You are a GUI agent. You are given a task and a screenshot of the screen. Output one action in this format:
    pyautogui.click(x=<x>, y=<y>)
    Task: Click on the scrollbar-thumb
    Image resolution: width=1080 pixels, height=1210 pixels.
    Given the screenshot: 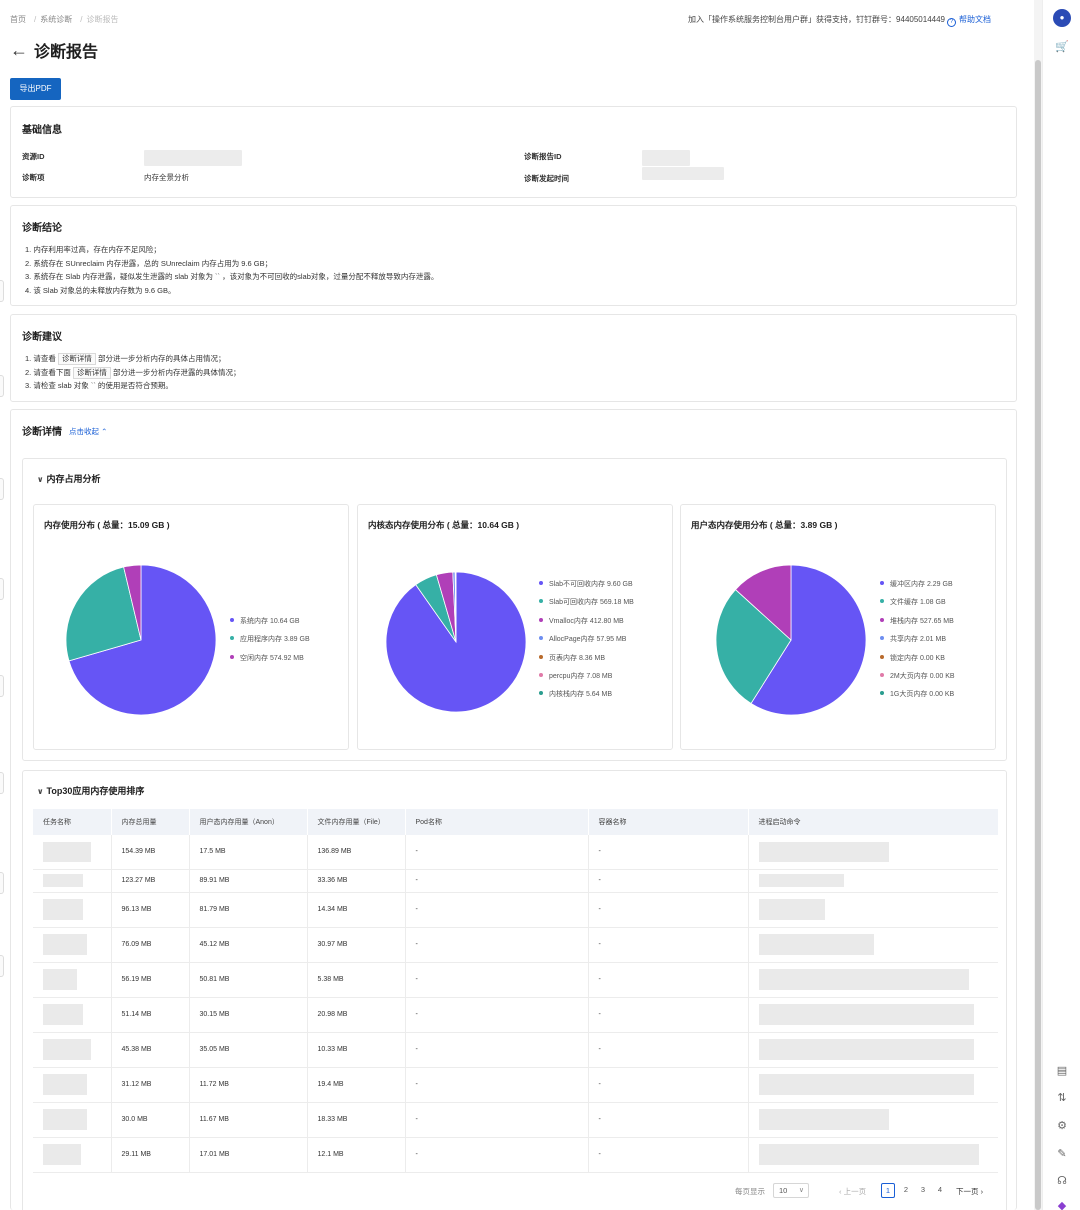 What is the action you would take?
    pyautogui.click(x=1038, y=635)
    